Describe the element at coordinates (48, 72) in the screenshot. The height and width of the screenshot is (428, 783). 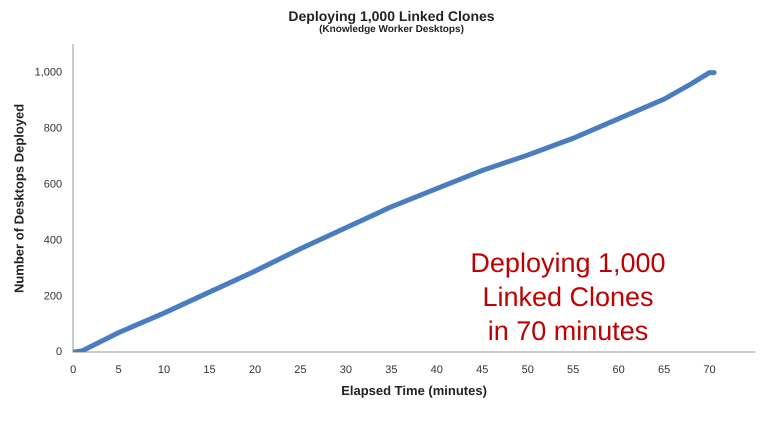
I see `y-tick-label: 1,000` at that location.